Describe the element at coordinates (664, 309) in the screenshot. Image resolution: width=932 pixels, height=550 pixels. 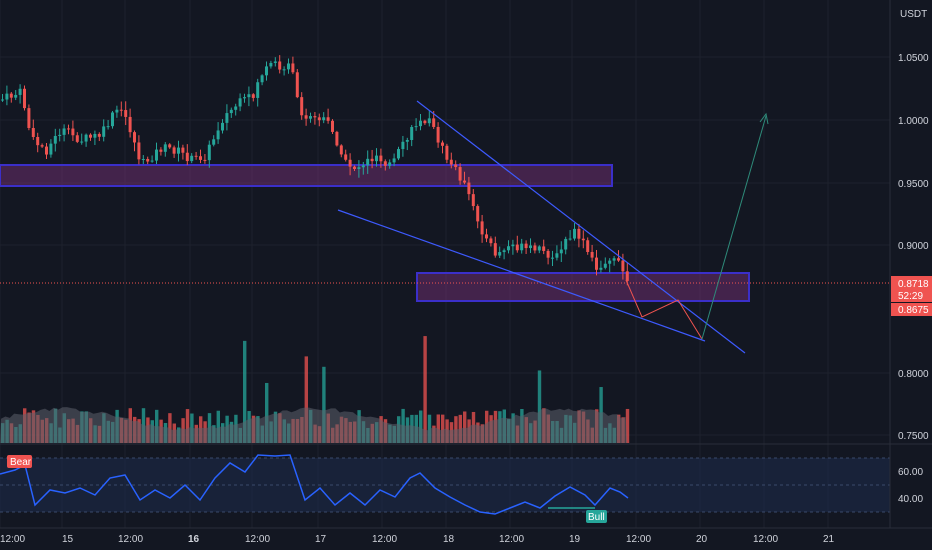
I see `projection-down-path` at that location.